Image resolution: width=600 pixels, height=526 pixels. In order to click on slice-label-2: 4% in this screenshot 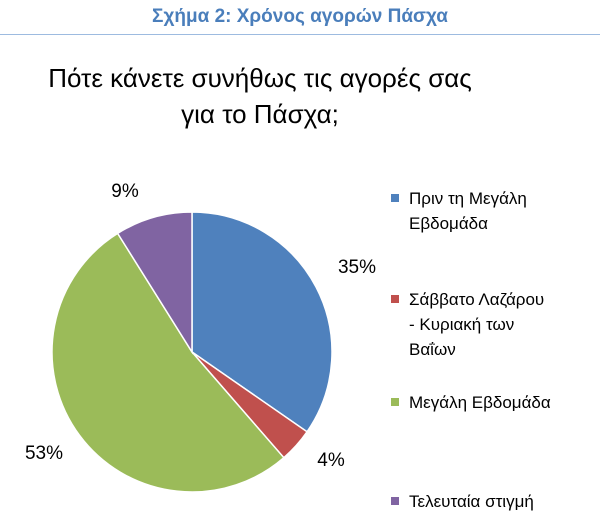, I will do `click(331, 460)`.